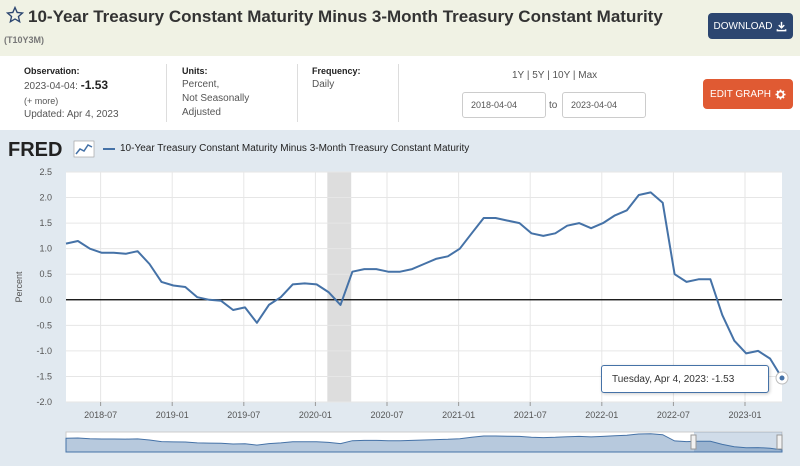 The image size is (800, 466). Describe the element at coordinates (336, 78) in the screenshot. I see `frequency-block: Frequency: Daily` at that location.